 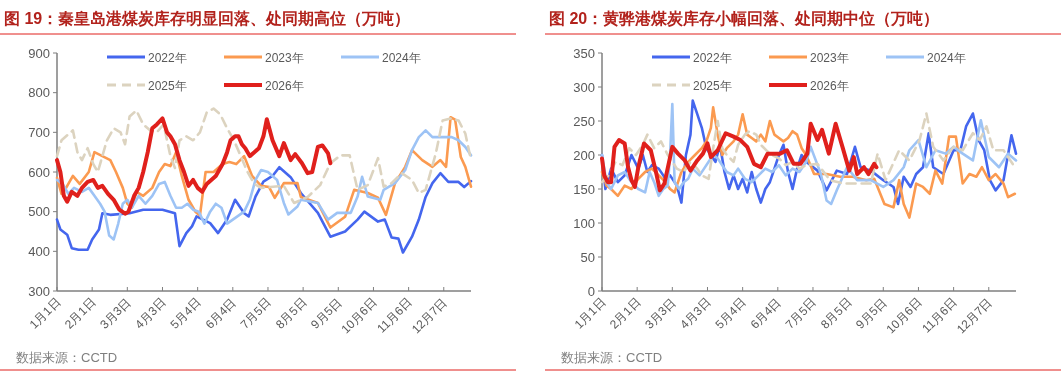 What do you see at coordinates (39, 53) in the screenshot?
I see `y-tick-label: 900` at bounding box center [39, 53].